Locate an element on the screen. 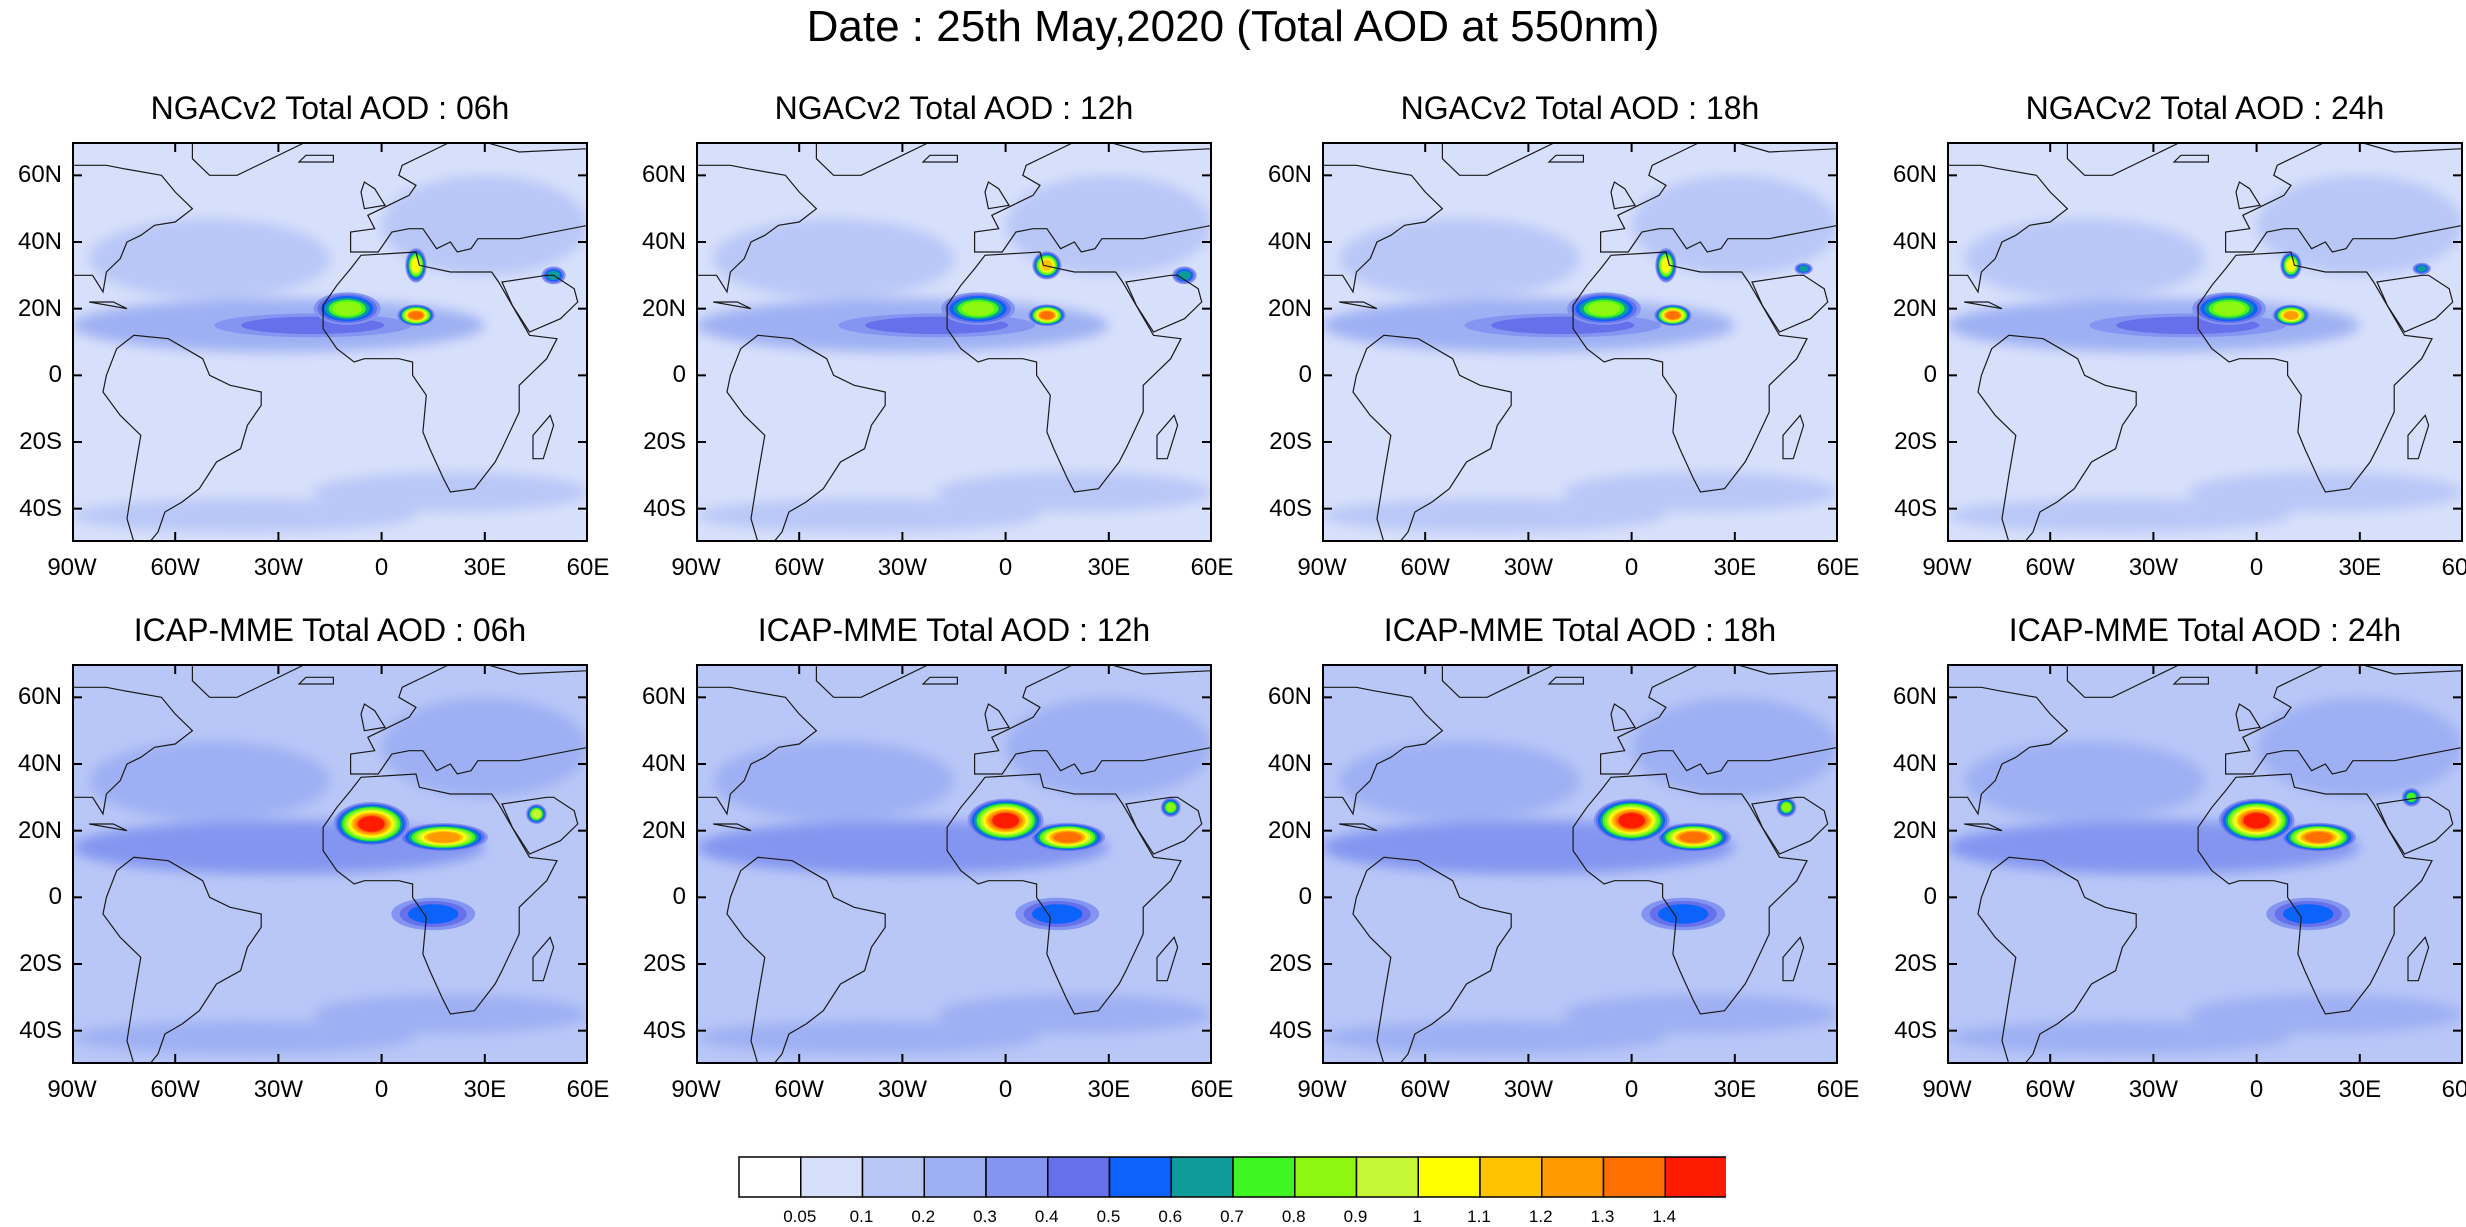  colorbar-swatch is located at coordinates (1449, 1177).